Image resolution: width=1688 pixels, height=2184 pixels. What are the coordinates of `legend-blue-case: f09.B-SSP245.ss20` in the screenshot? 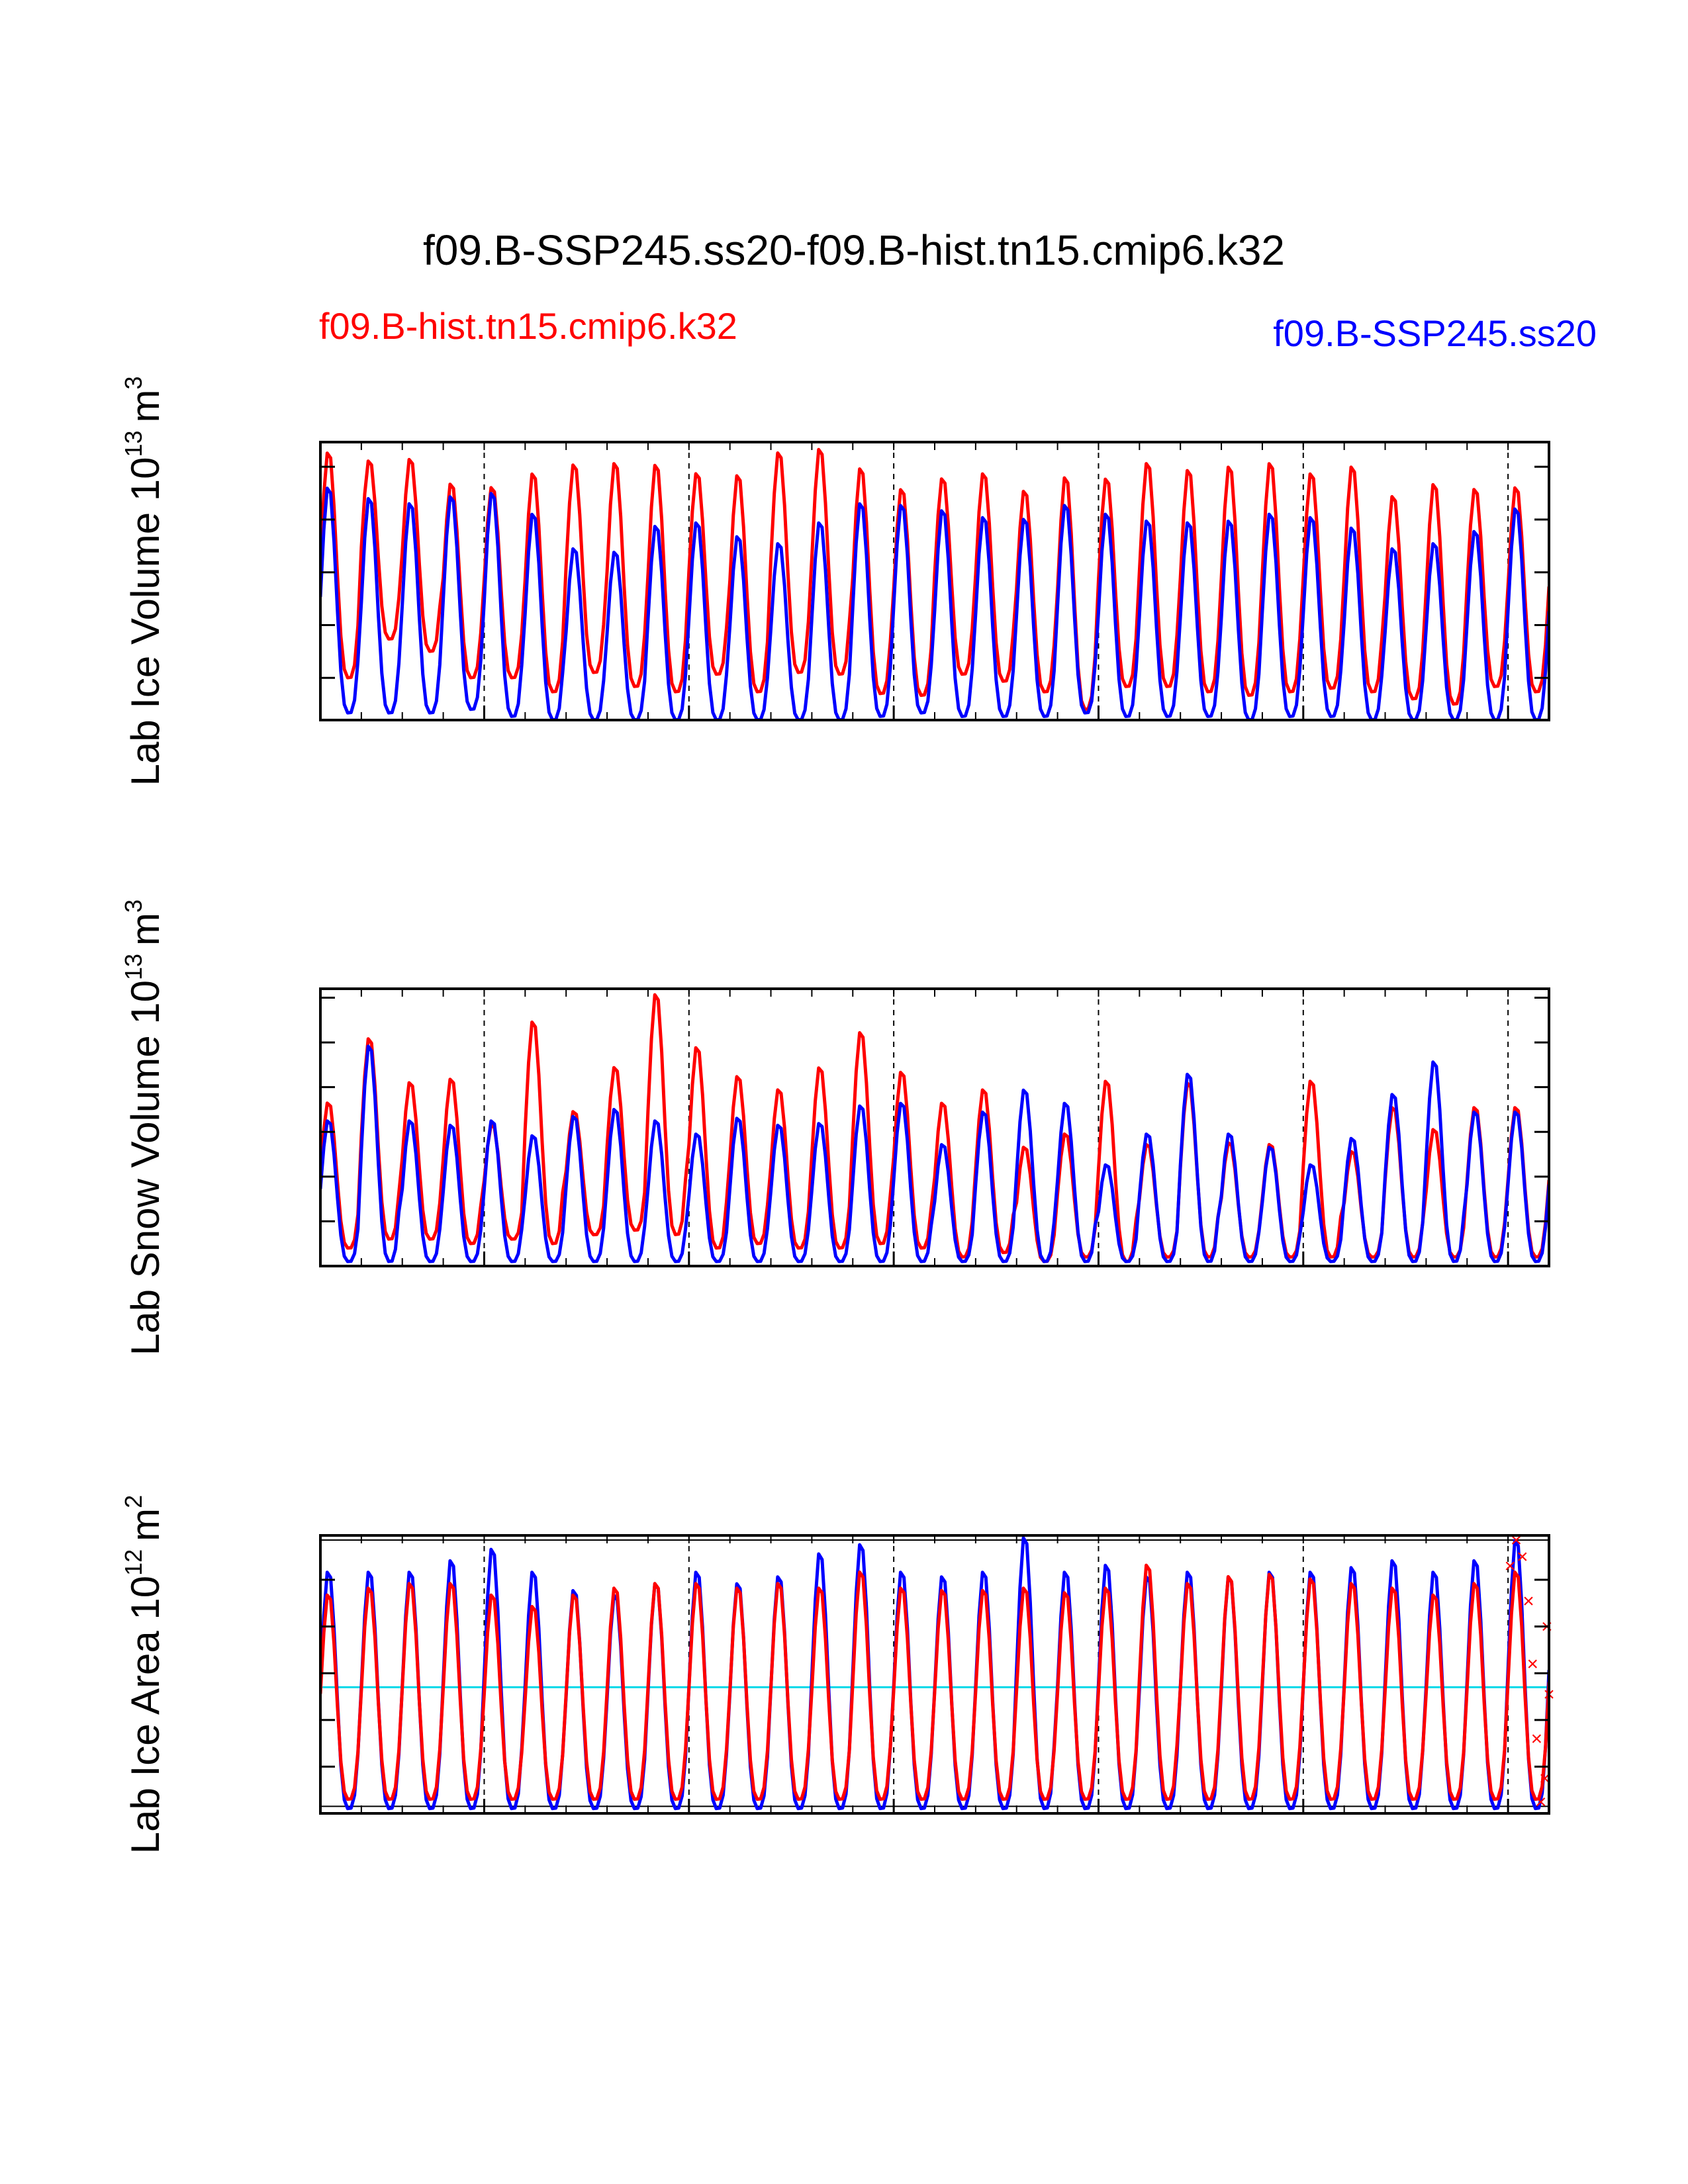 It's located at (1435, 333).